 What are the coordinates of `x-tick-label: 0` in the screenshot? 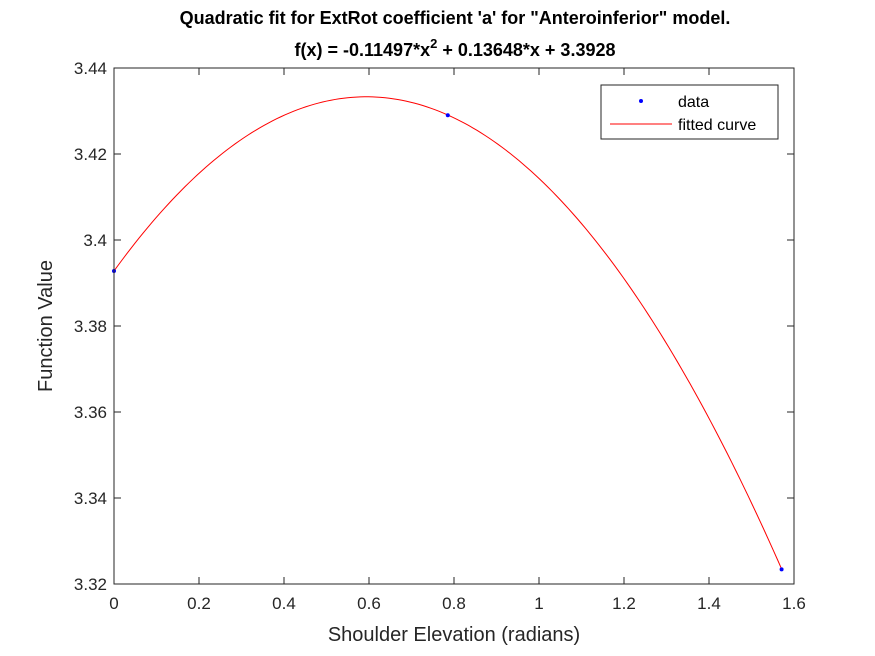 It's located at (113, 603).